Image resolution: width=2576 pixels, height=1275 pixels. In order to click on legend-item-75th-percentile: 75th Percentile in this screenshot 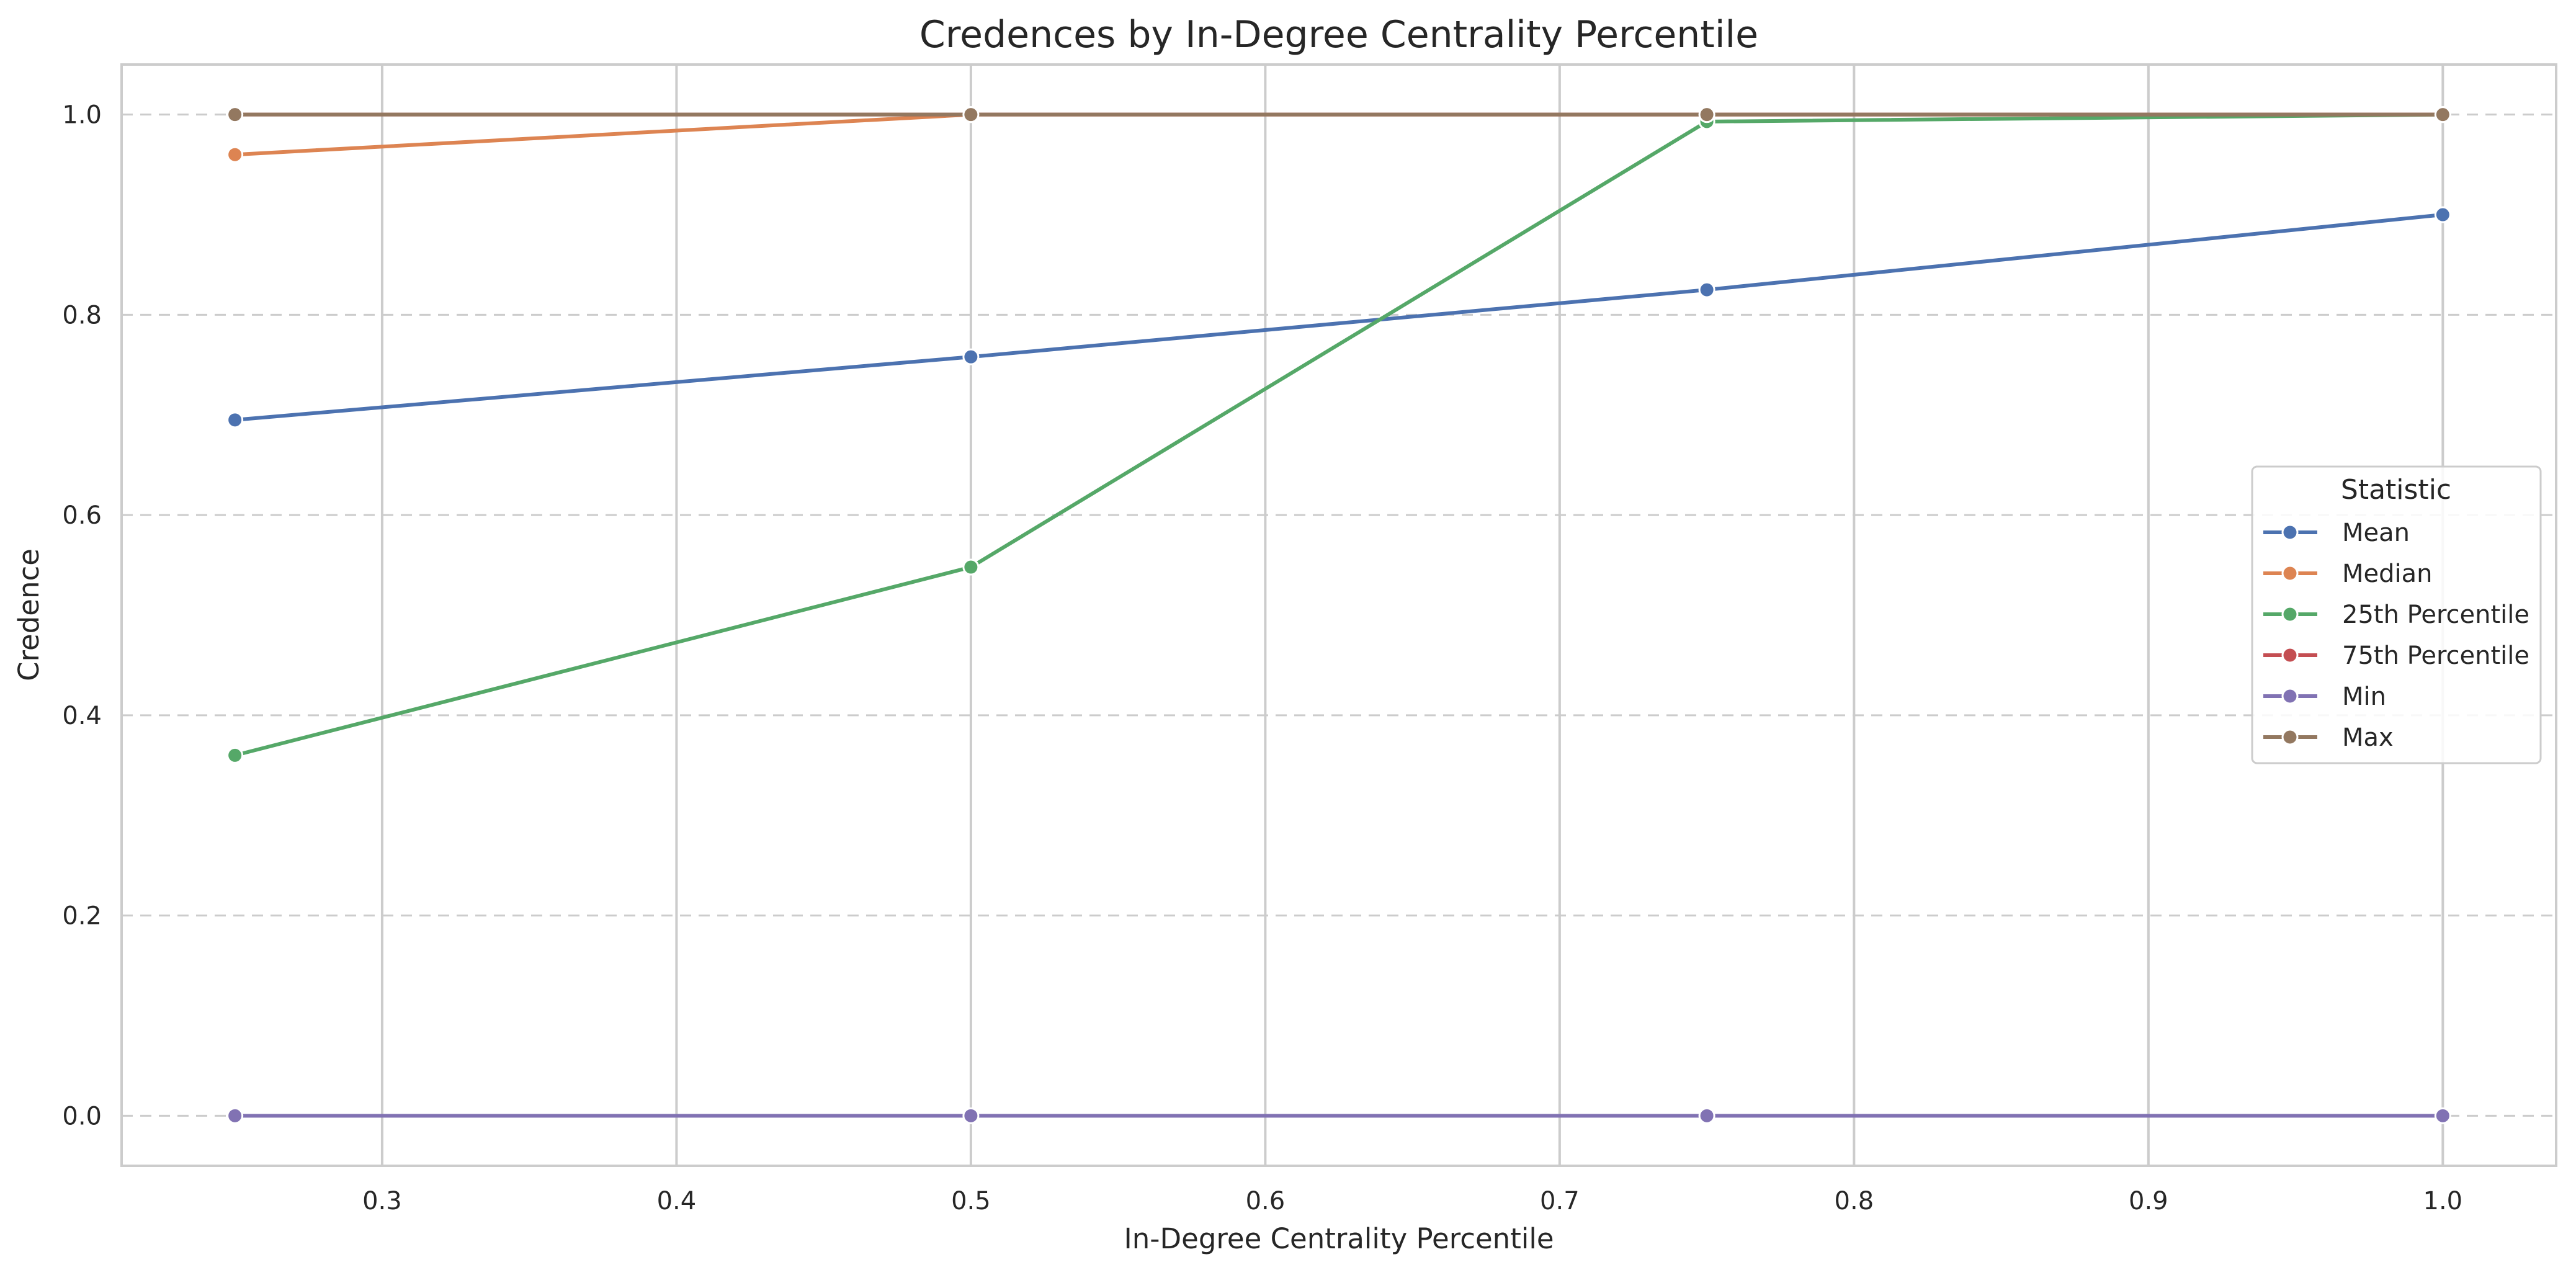, I will do `click(2396, 656)`.